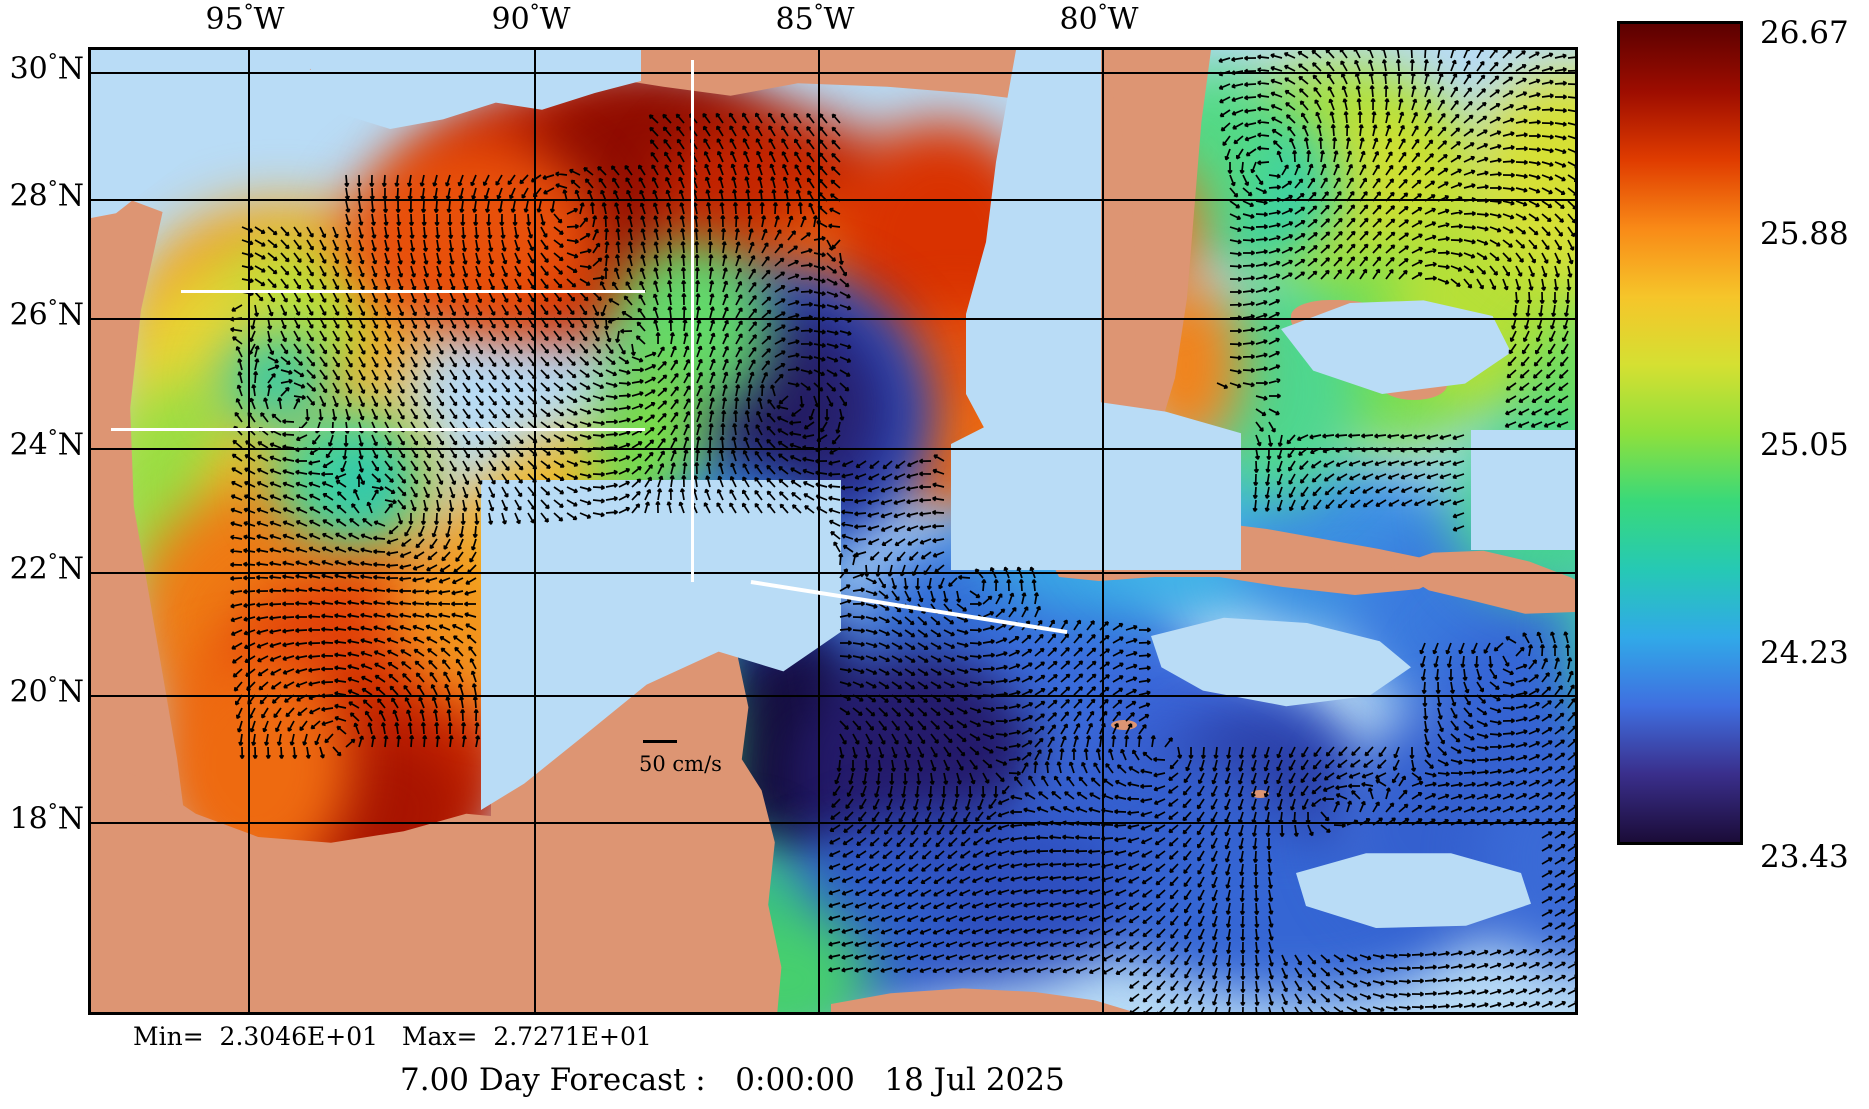  I want to click on gridline-lon-80w, so click(1103, 531).